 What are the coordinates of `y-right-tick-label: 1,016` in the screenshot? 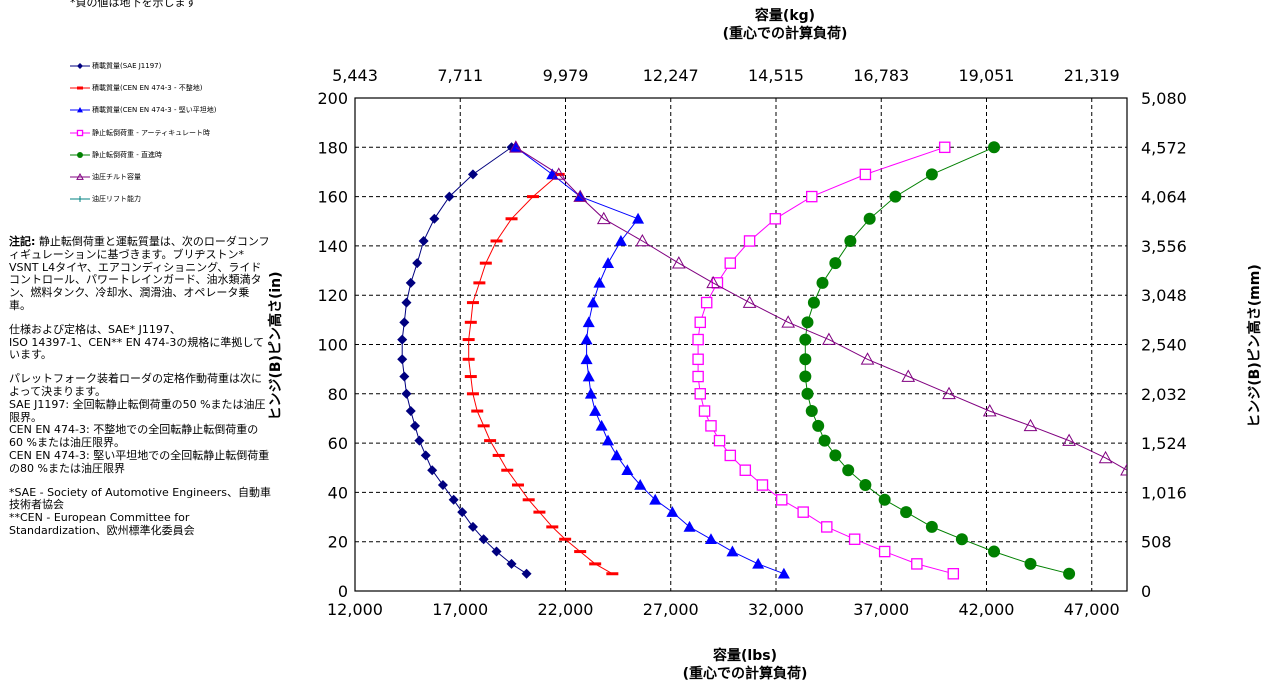 It's located at (1164, 492).